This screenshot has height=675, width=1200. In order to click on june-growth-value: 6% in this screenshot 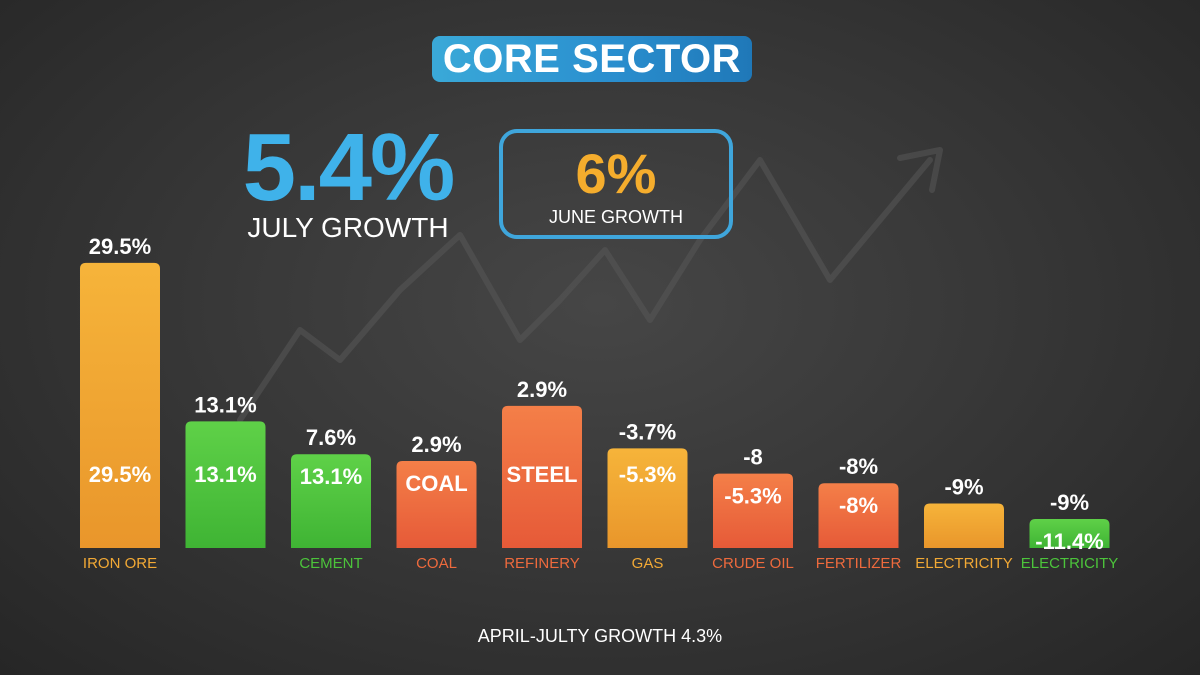, I will do `click(616, 173)`.